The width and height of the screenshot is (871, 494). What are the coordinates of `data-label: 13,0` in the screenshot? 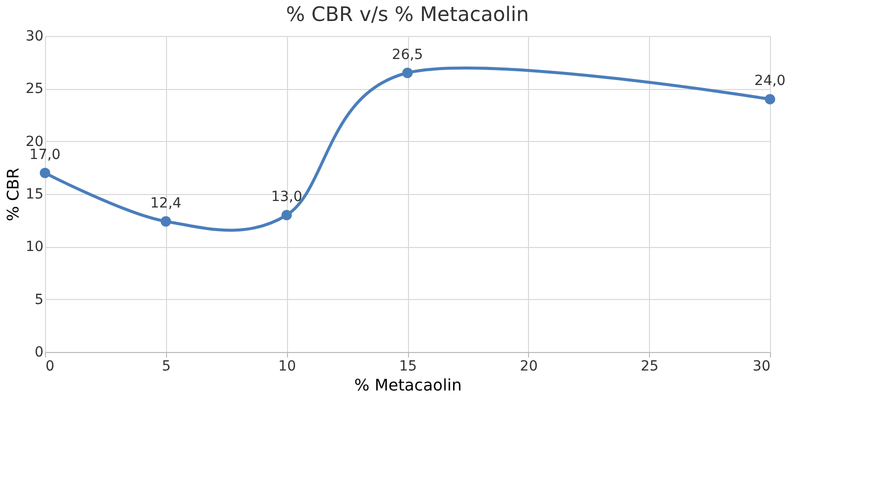 It's located at (286, 197).